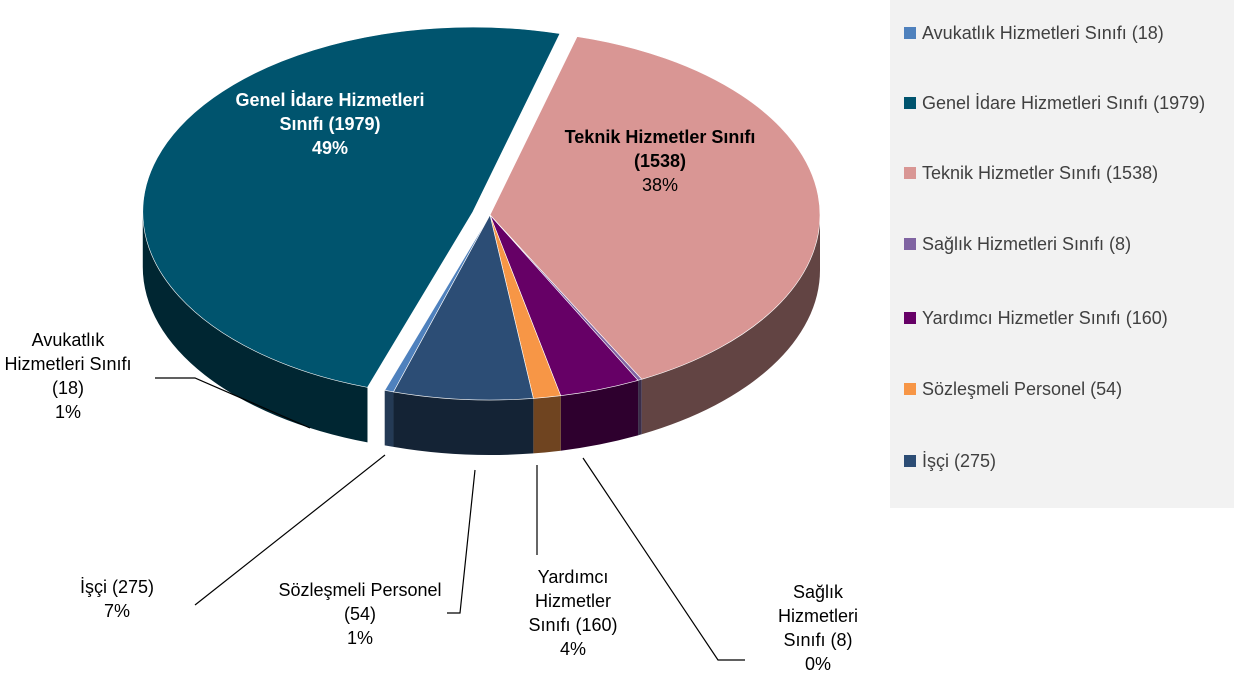 Image resolution: width=1234 pixels, height=697 pixels. I want to click on legend-label: Sağlık Hizmetleri Sınıfı (8), so click(1027, 244).